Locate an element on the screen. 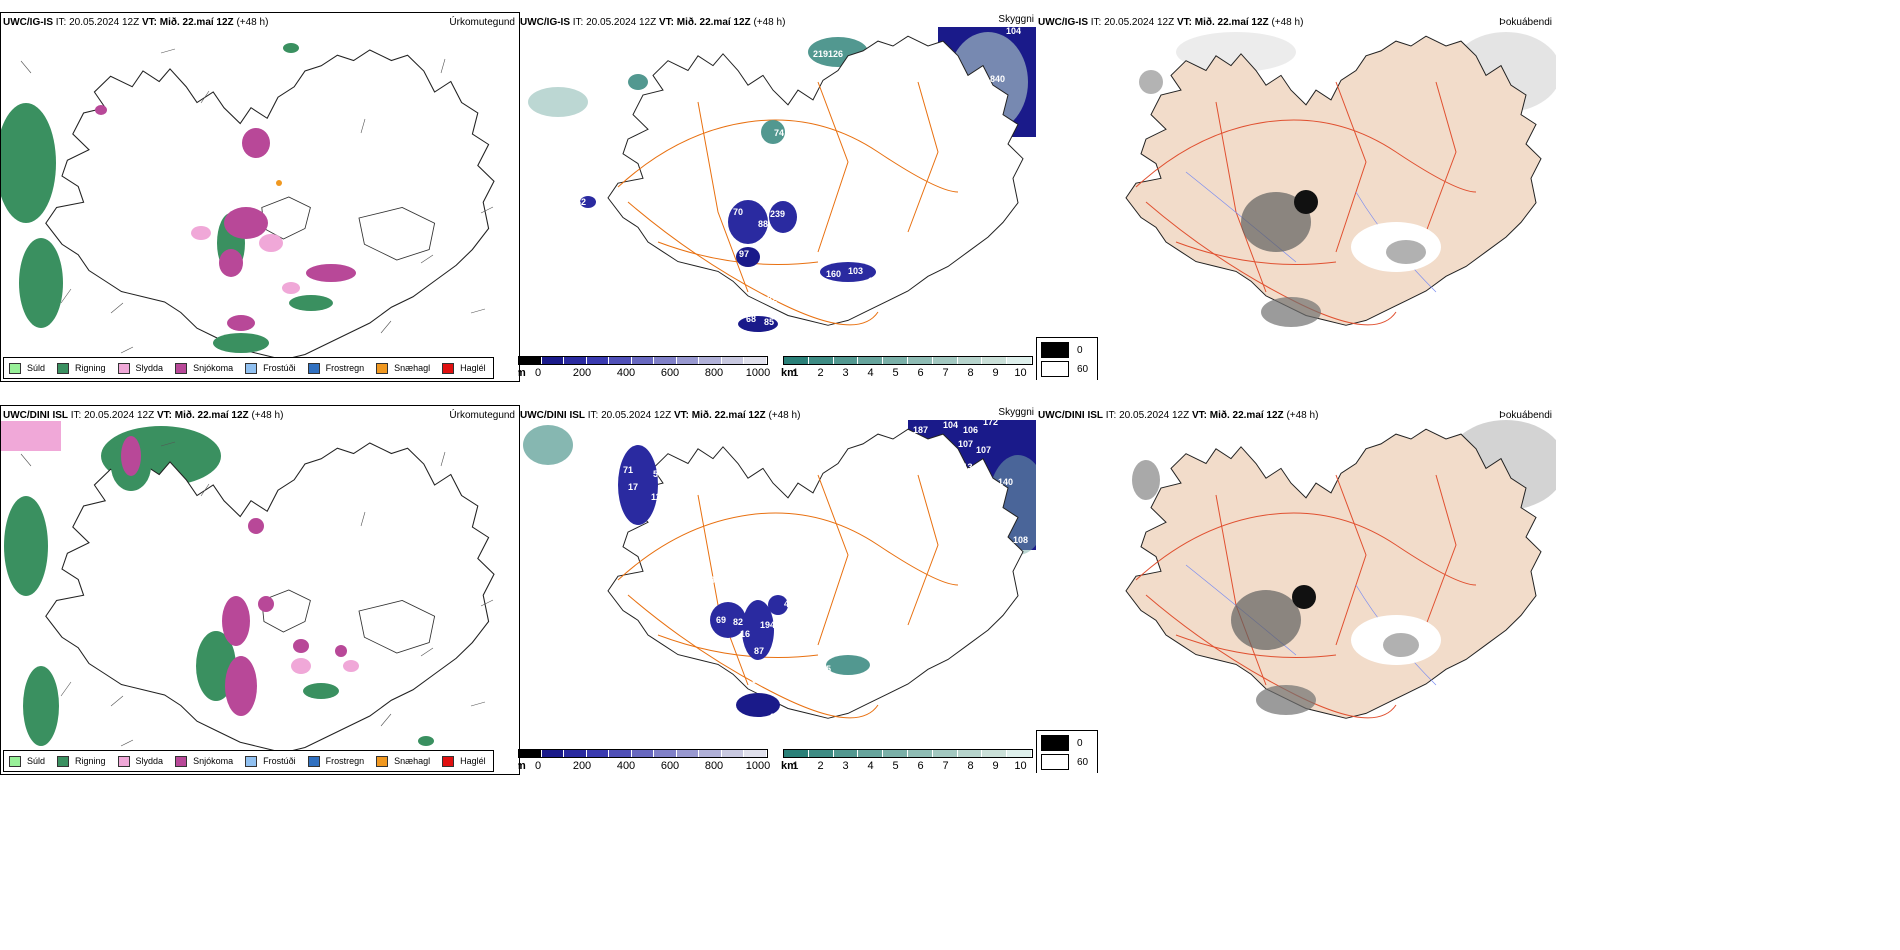 This screenshot has width=1900, height=950. wind-barbs is located at coordinates (257, 201).